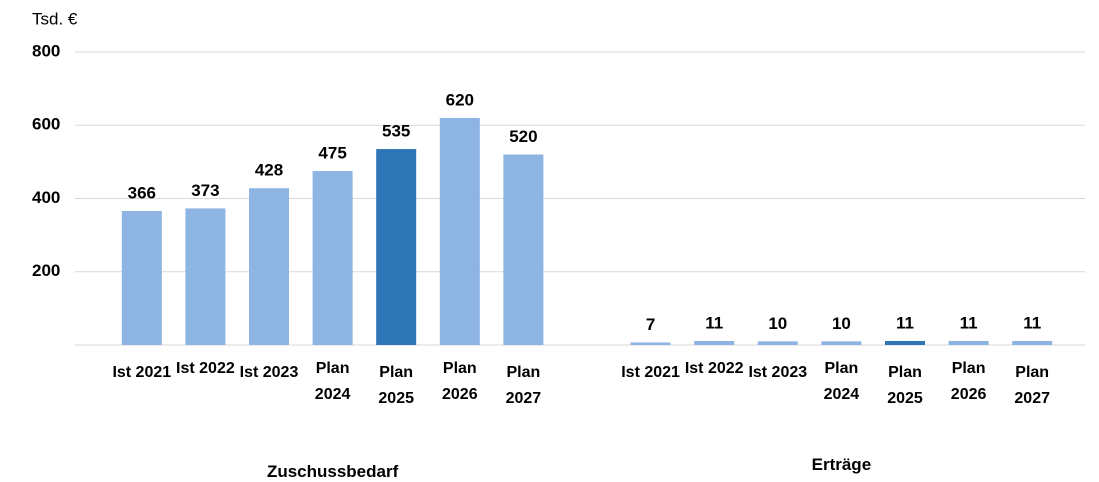 The image size is (1099, 482). I want to click on value-label: 535, so click(396, 131).